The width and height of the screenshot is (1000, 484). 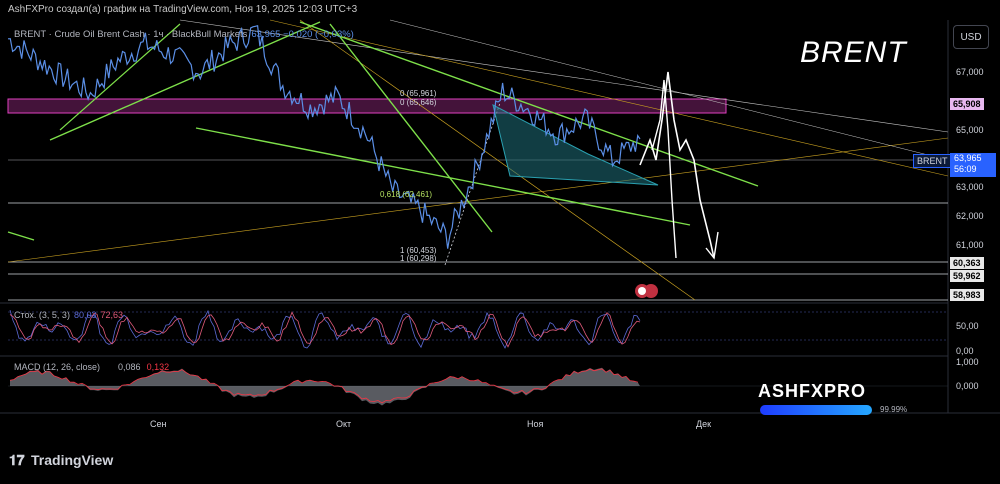 I want to click on currency-button: USD, so click(x=971, y=37).